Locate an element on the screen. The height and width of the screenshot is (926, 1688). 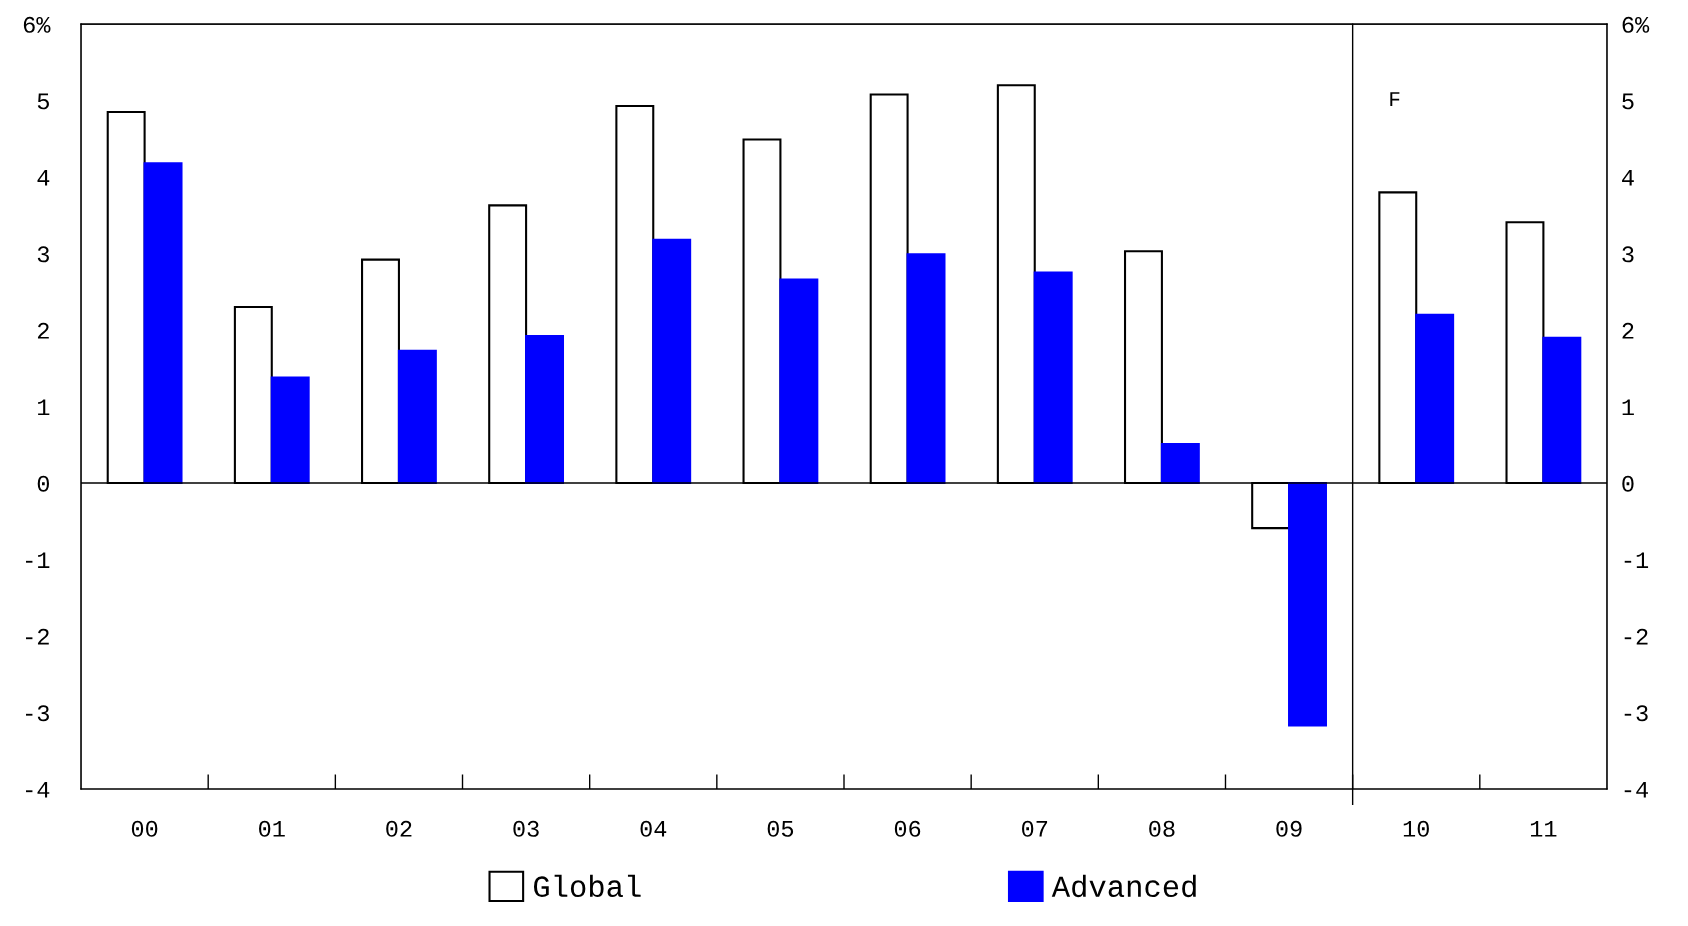
legend-label: Advanced is located at coordinates (1123, 886).